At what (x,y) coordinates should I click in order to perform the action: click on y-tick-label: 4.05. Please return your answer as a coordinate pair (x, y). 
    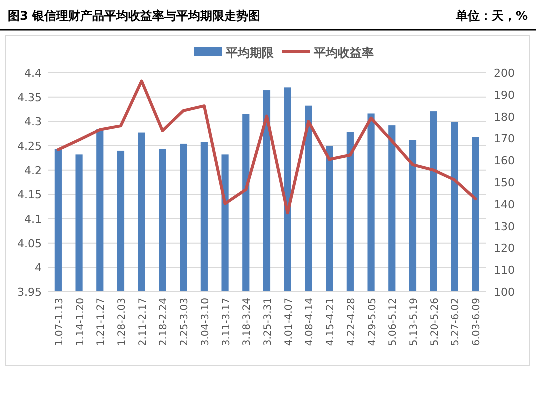
    Looking at the image, I should click on (30, 243).